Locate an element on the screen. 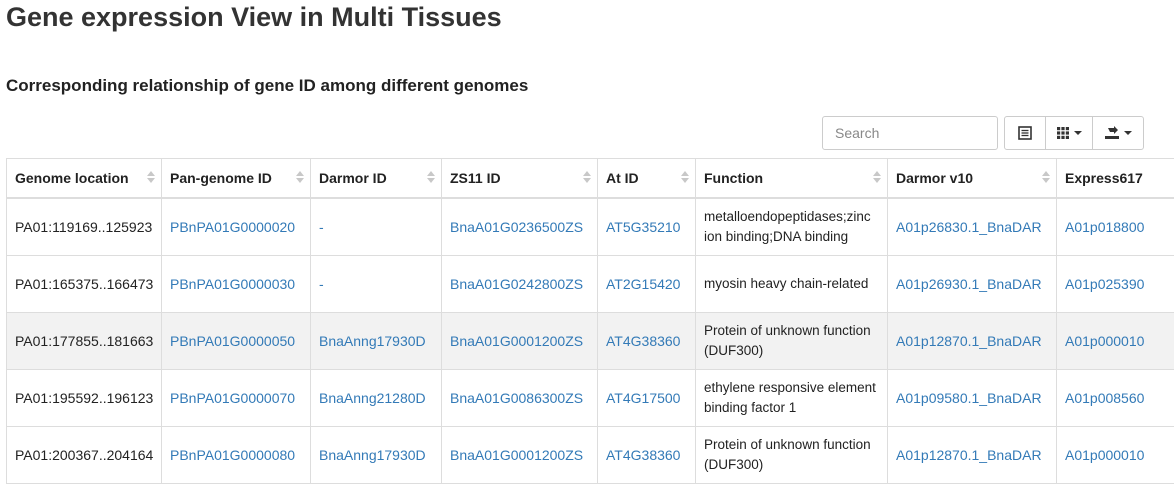 The image size is (1174, 484). express617-link: A01p025390 is located at coordinates (1104, 284).